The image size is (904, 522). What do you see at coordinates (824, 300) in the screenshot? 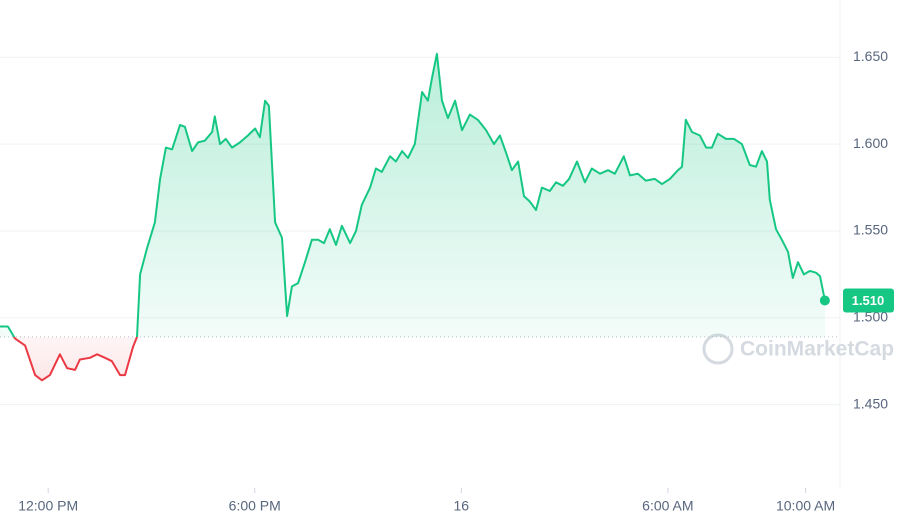
I see `last-point` at bounding box center [824, 300].